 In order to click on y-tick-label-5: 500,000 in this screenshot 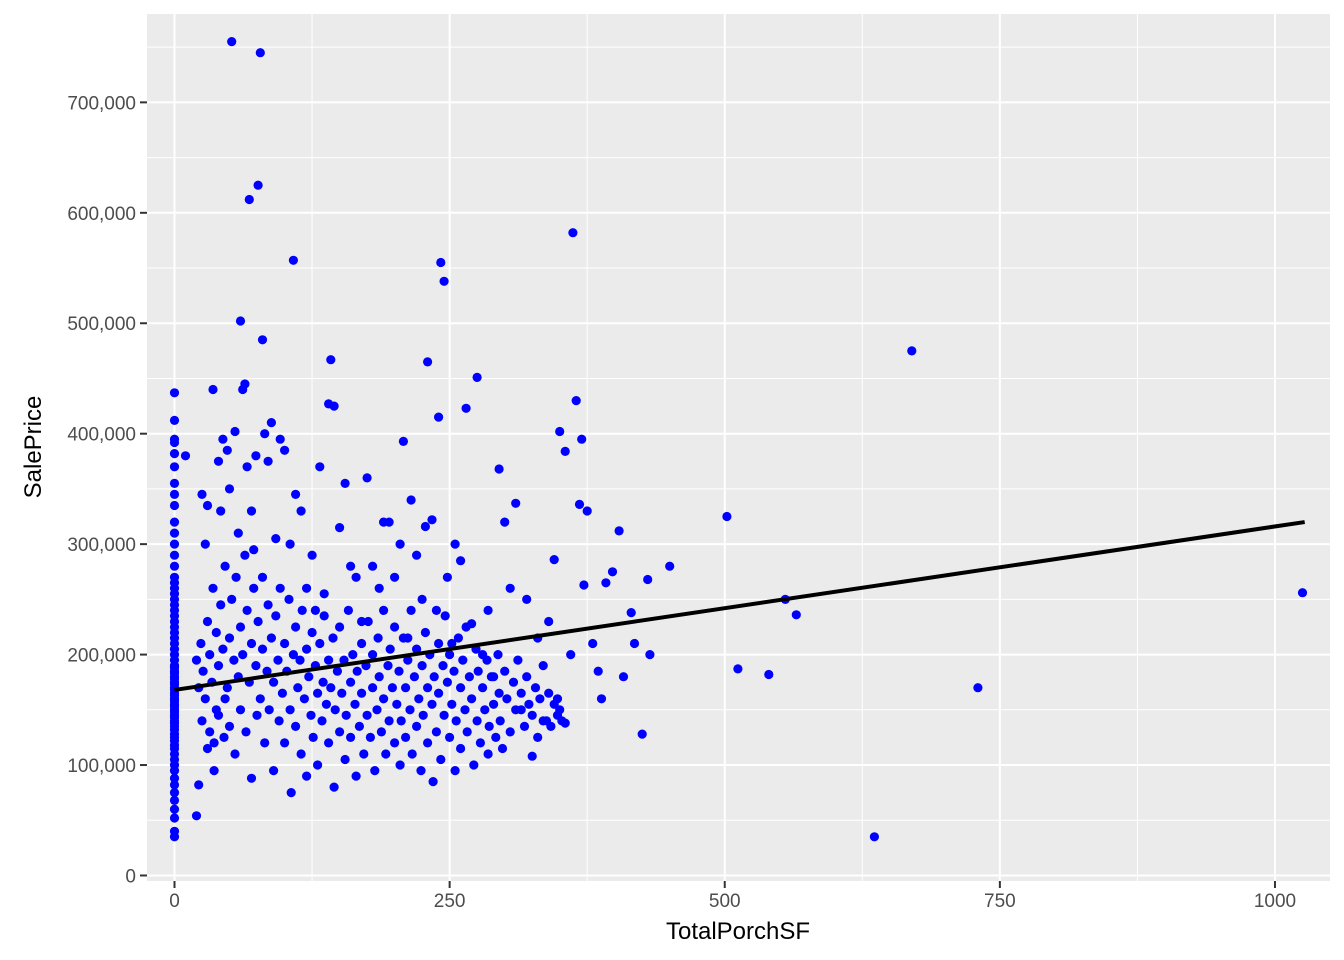, I will do `click(101, 324)`.